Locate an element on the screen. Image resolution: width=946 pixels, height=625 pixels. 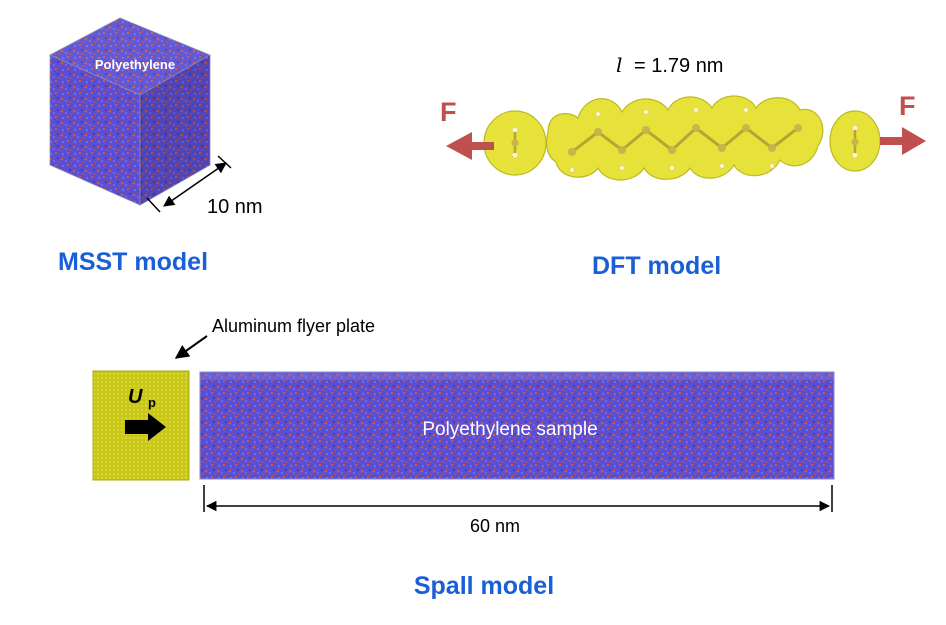
velocity-label: U p is located at coordinates (142, 398).